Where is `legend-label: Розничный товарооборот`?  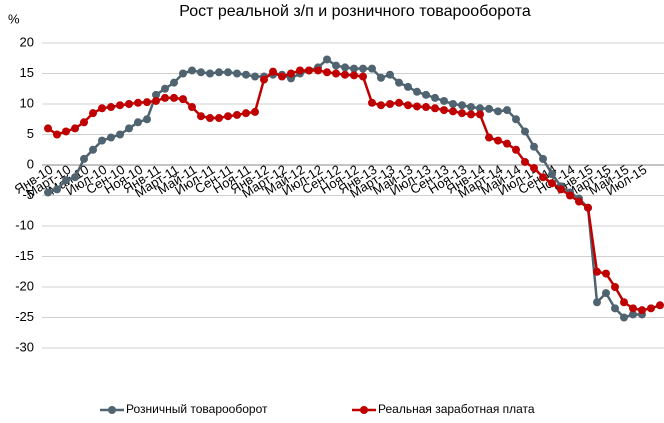 legend-label: Розничный товарооборот is located at coordinates (197, 409).